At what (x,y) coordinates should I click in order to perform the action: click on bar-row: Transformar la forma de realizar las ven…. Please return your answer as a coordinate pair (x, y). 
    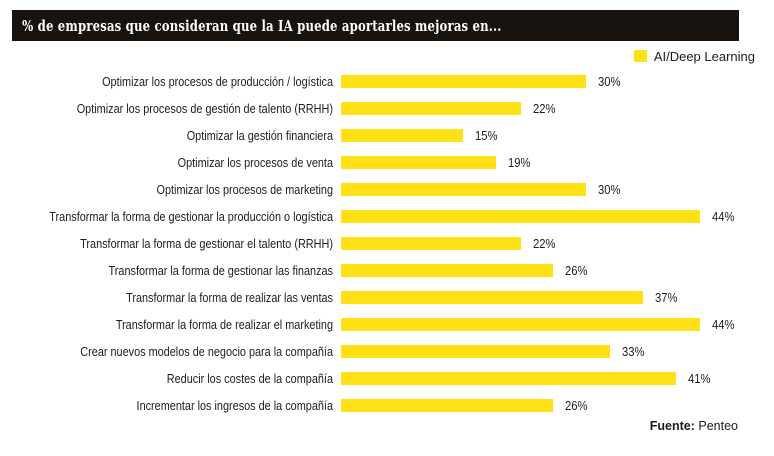
    Looking at the image, I should click on (387, 297).